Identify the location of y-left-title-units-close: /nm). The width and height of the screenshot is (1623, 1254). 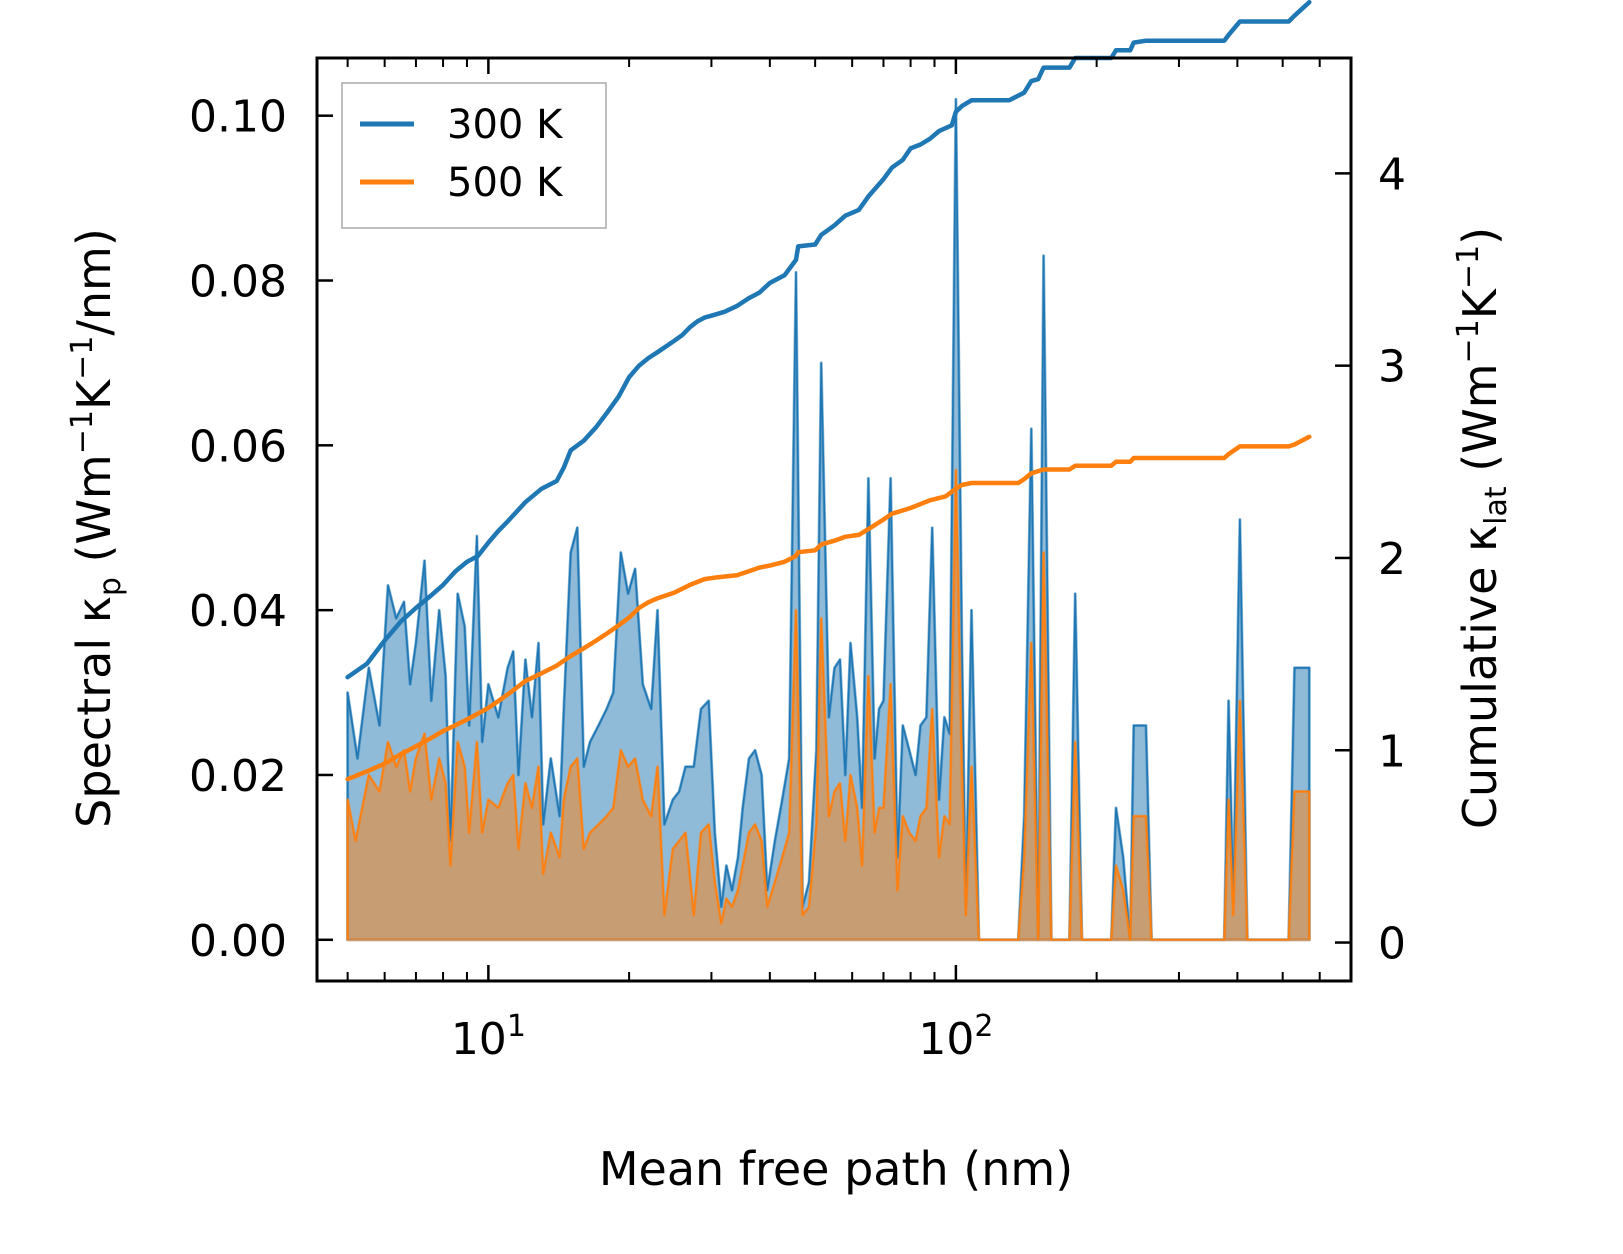
(94, 281).